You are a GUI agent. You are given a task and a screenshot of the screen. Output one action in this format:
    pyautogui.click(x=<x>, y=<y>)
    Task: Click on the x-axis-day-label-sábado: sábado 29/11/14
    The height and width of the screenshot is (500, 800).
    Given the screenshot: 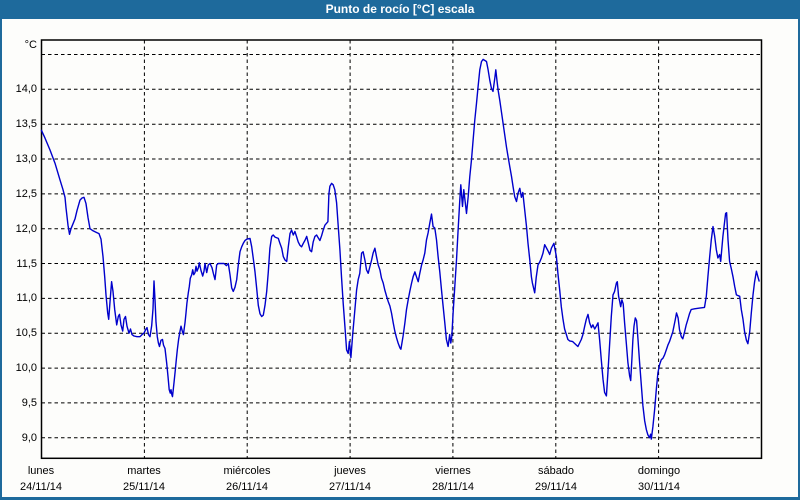 What is the action you would take?
    pyautogui.click(x=556, y=479)
    